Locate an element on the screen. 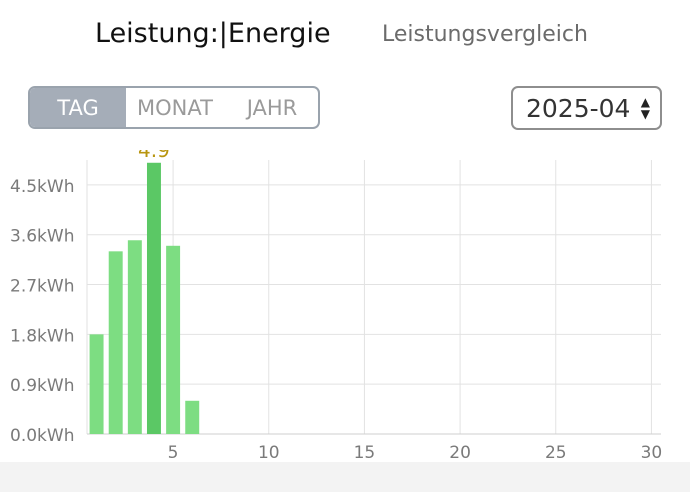 The height and width of the screenshot is (492, 690). month-select: 2025-04 ▲ ▼ is located at coordinates (586, 108).